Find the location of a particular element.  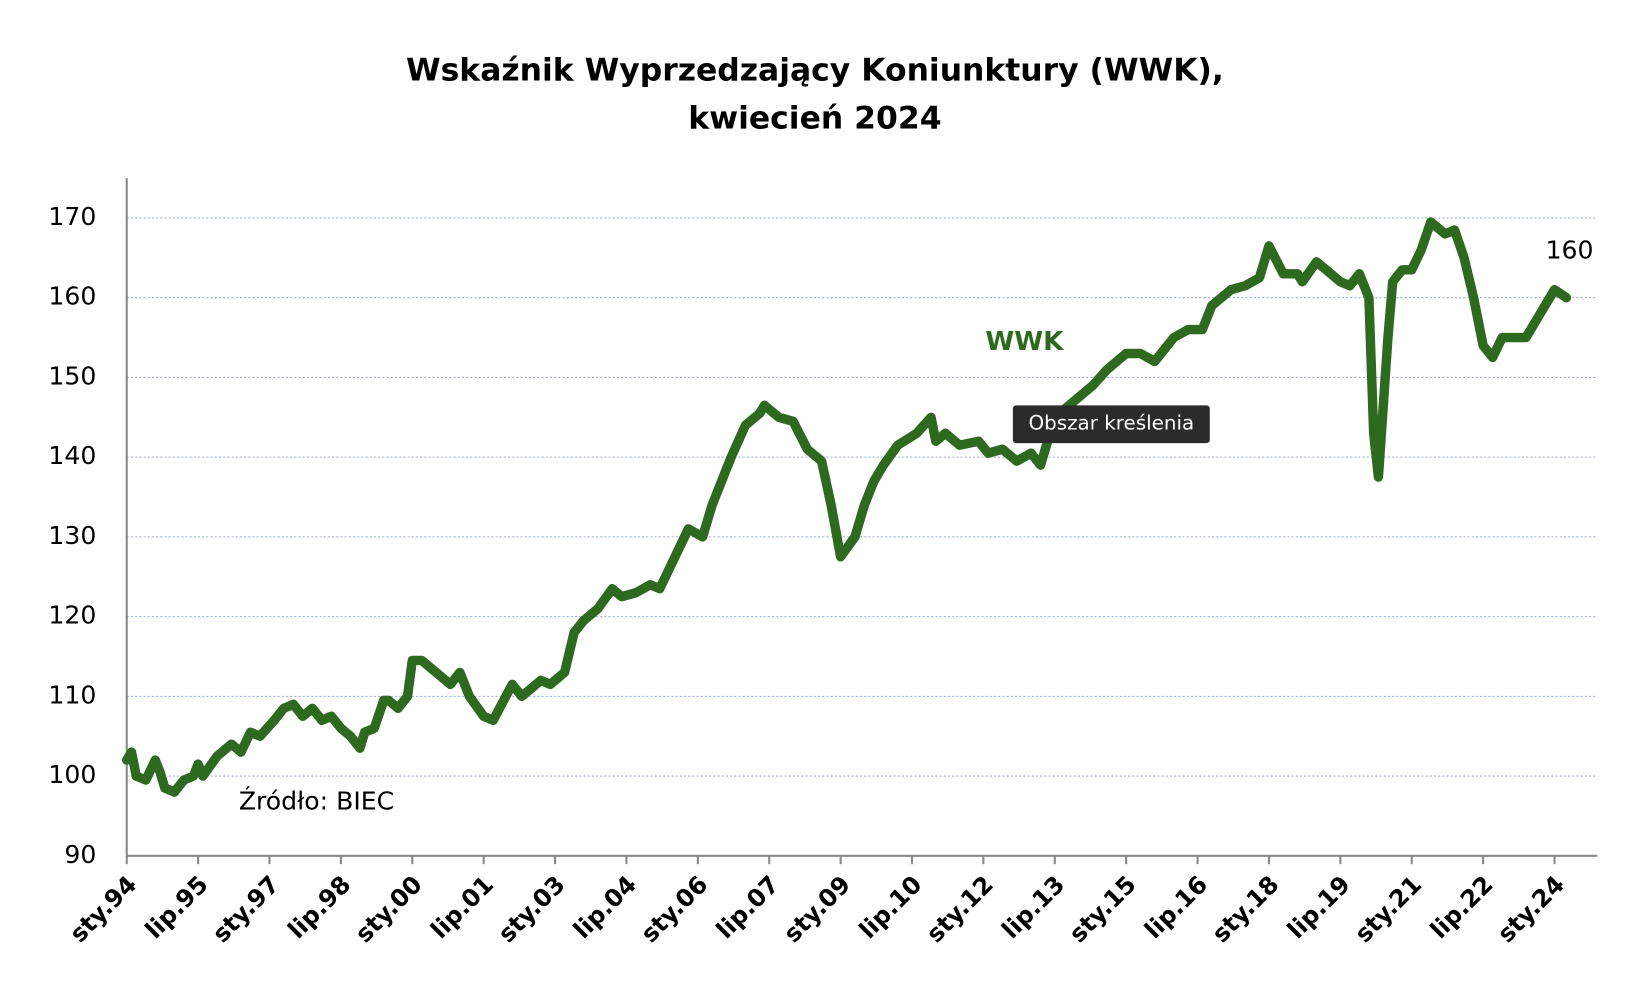

tooltip-box is located at coordinates (1111, 424).